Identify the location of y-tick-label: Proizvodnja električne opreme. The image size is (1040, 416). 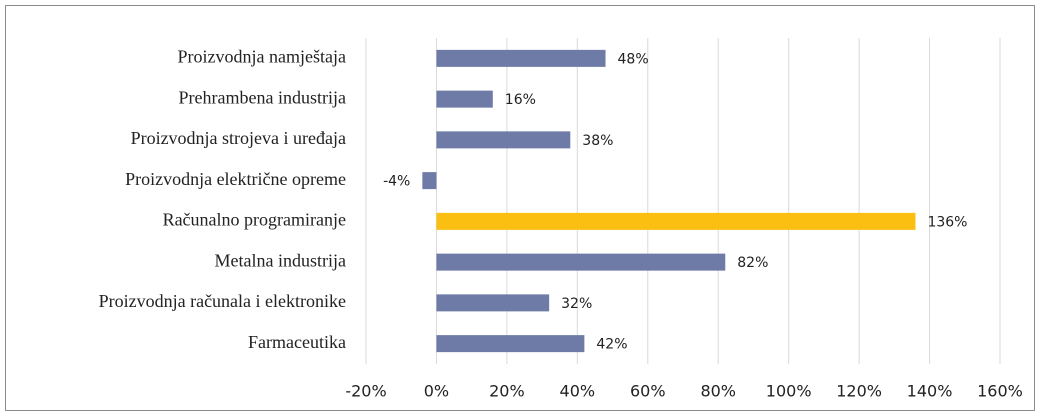
(235, 179).